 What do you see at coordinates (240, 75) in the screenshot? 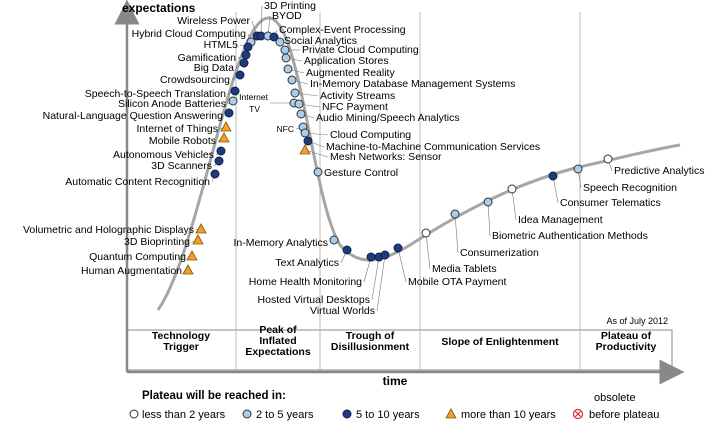
I see `marker-crowdsourcing` at bounding box center [240, 75].